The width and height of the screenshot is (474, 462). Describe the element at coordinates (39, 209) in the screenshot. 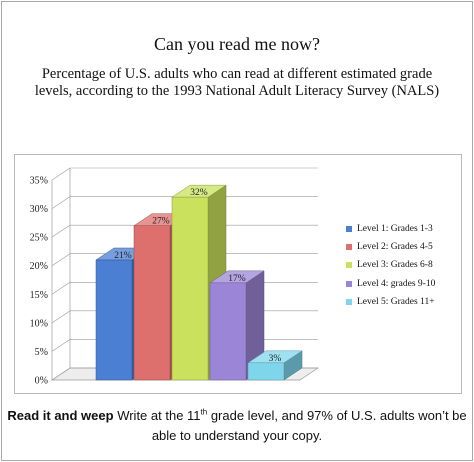

I see `y-tick-label: 30%` at that location.